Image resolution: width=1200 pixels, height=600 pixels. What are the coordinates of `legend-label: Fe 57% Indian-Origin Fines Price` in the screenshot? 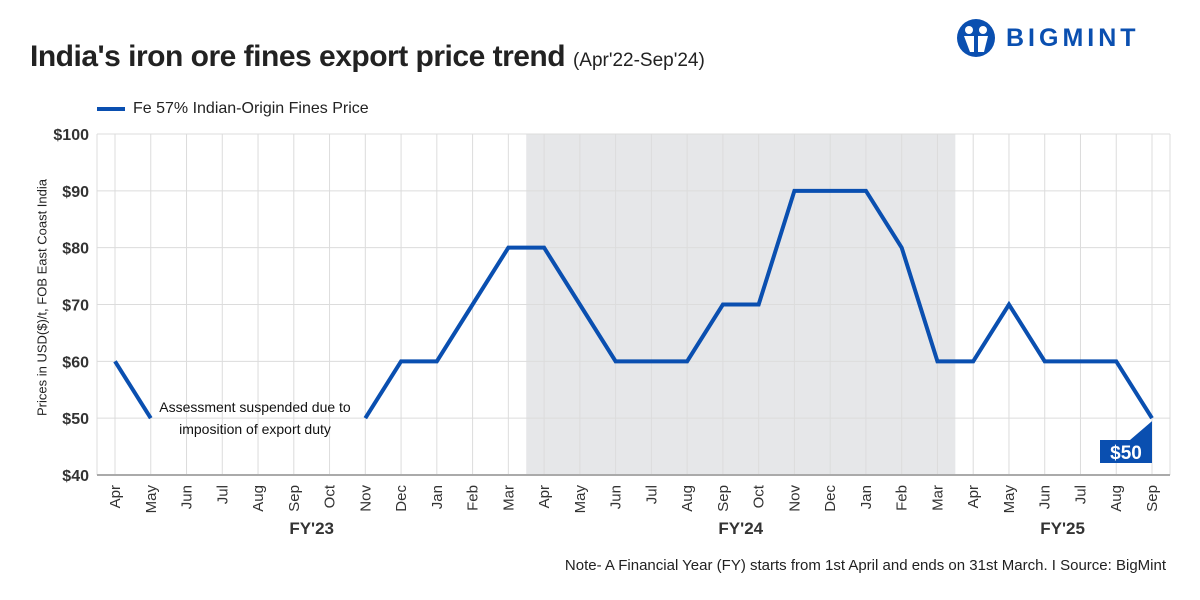 It's located at (251, 108).